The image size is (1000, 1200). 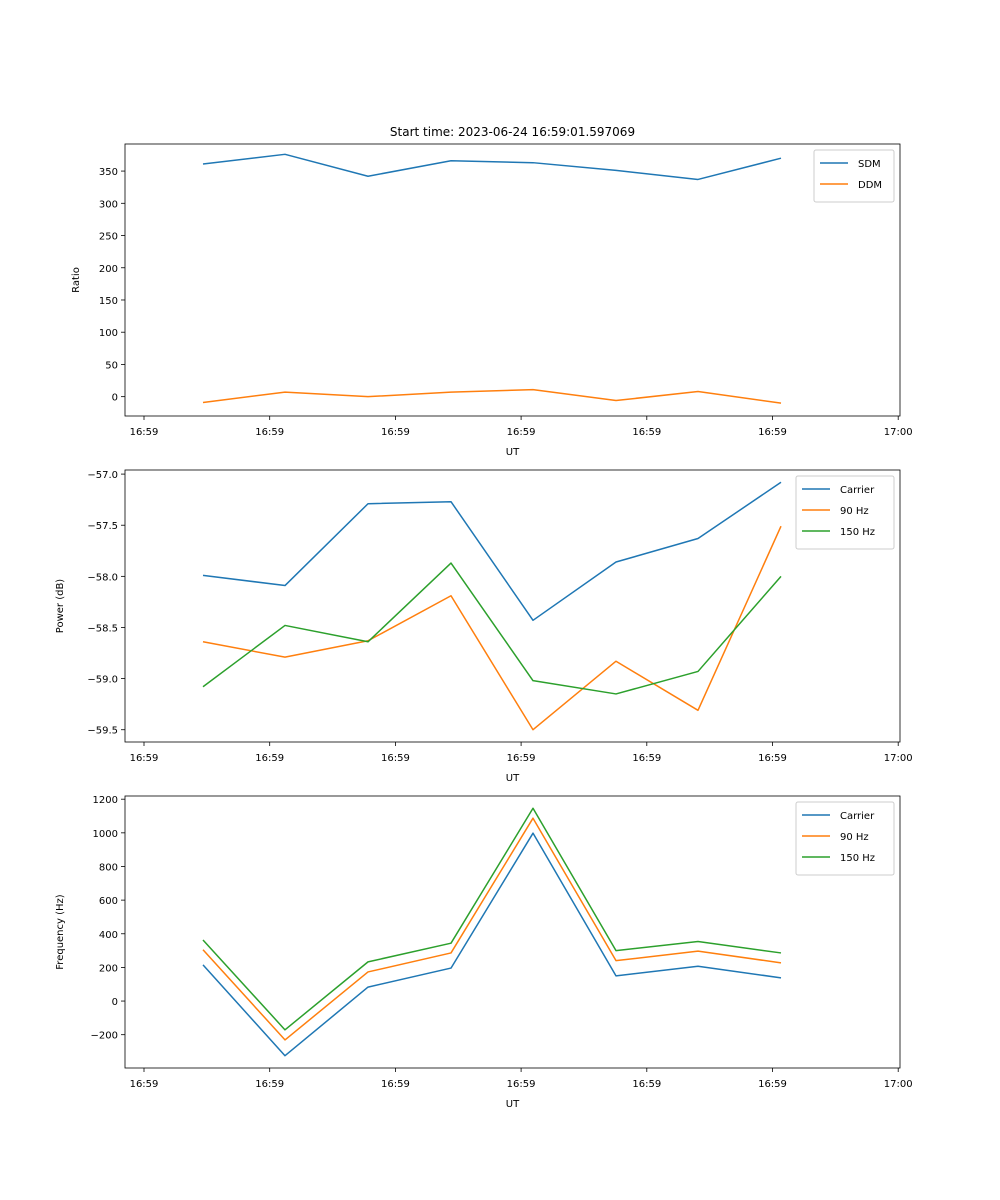 What do you see at coordinates (108, 333) in the screenshot?
I see `ratio-y-tick-label: 100` at bounding box center [108, 333].